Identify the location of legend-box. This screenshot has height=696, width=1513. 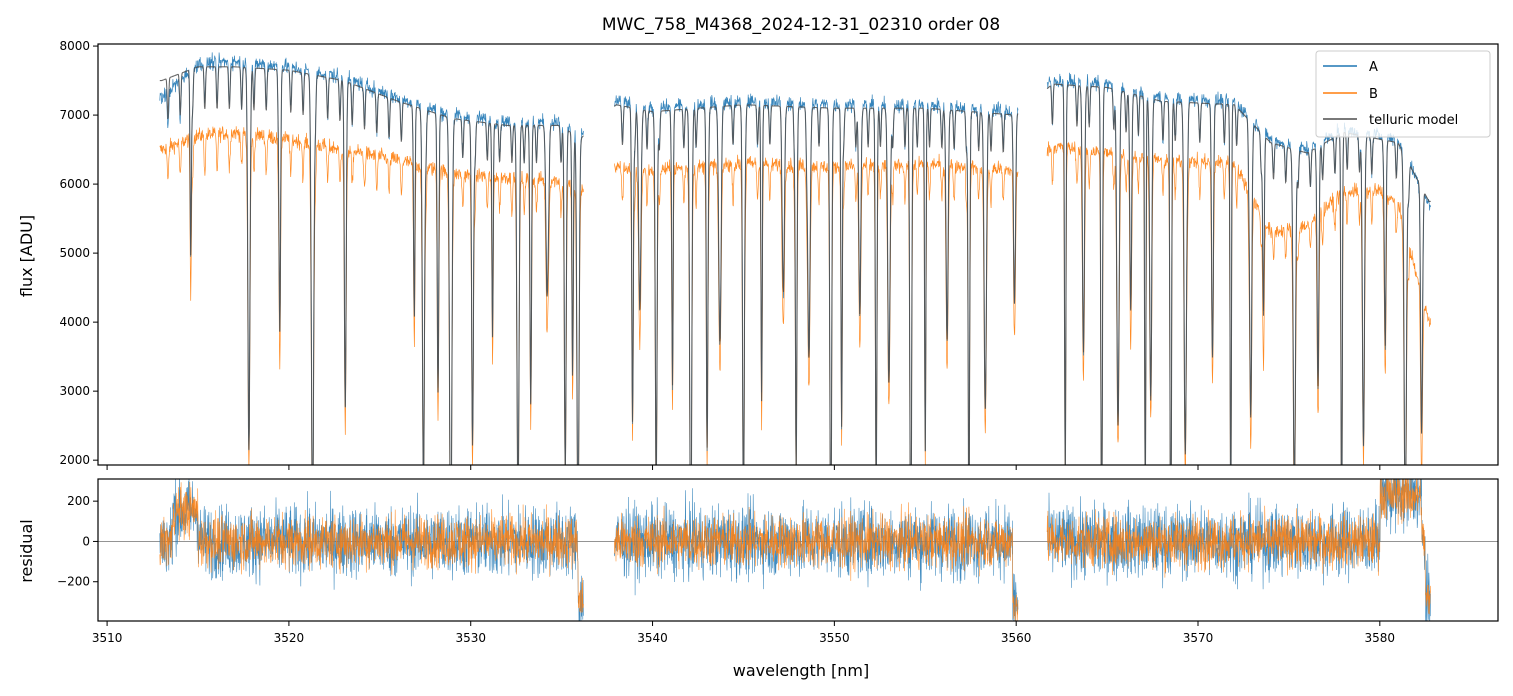
(1403, 94).